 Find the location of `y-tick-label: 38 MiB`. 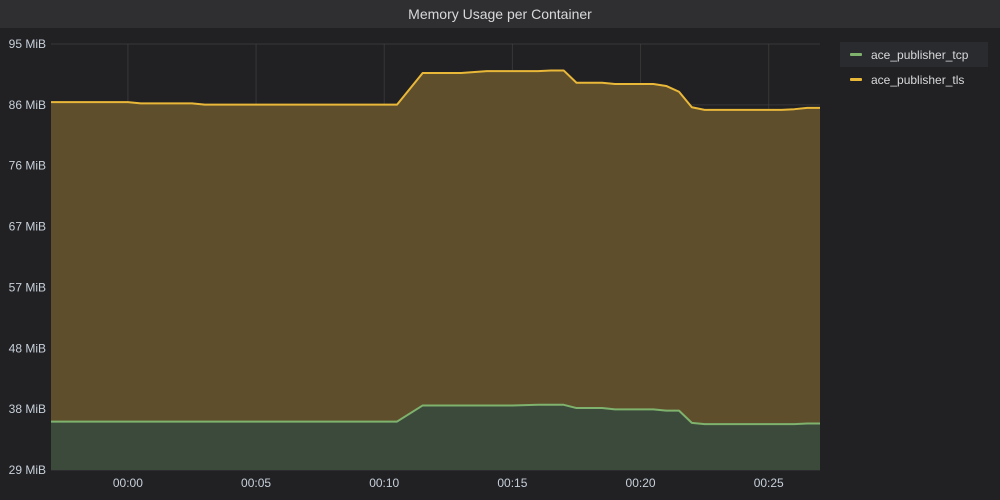

y-tick-label: 38 MiB is located at coordinates (27, 409).